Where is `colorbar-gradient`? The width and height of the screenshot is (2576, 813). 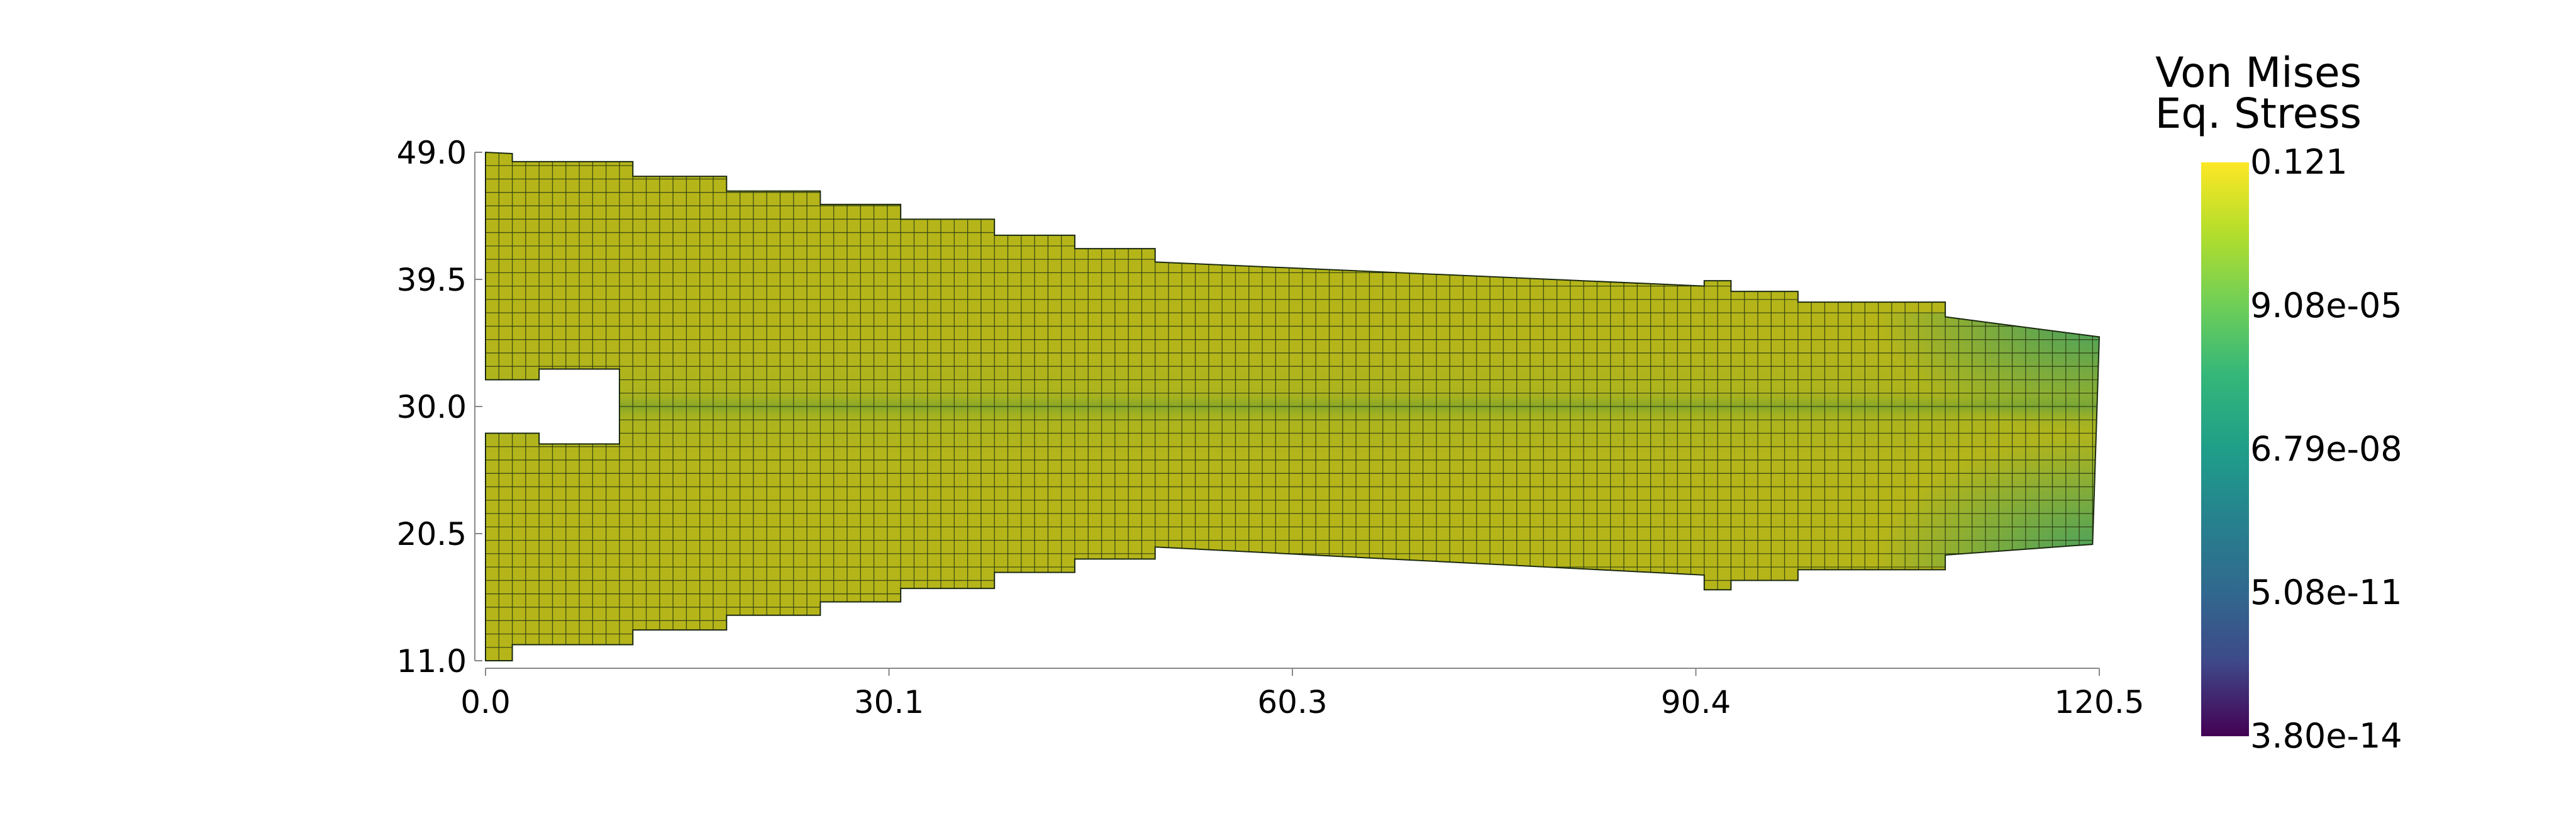
colorbar-gradient is located at coordinates (2225, 449).